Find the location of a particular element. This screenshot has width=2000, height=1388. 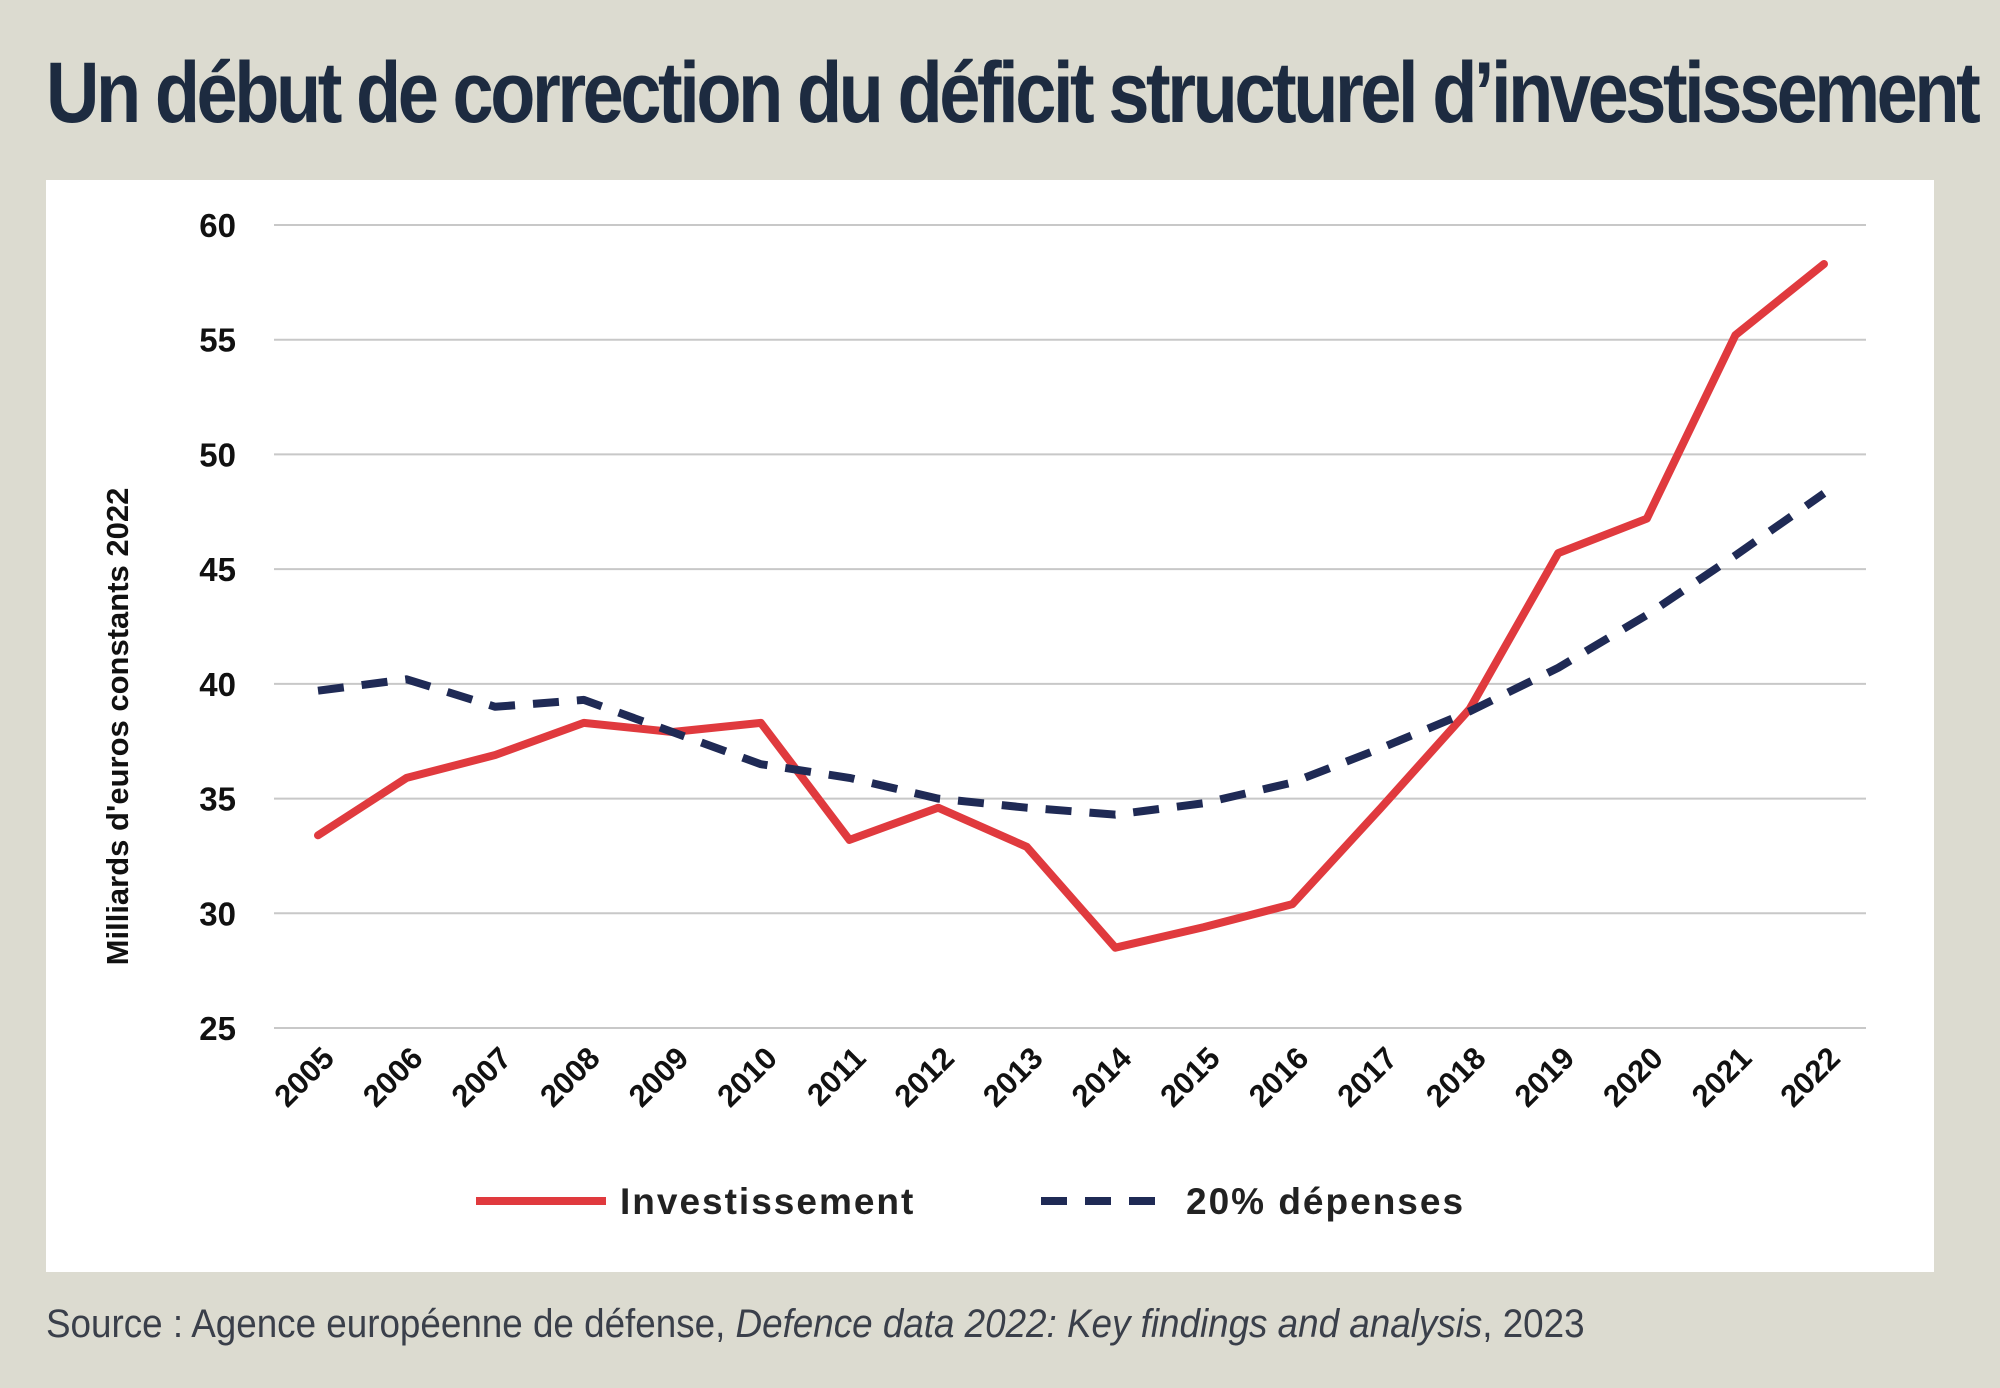

x-tick-label: 2020 is located at coordinates (1633, 1077).